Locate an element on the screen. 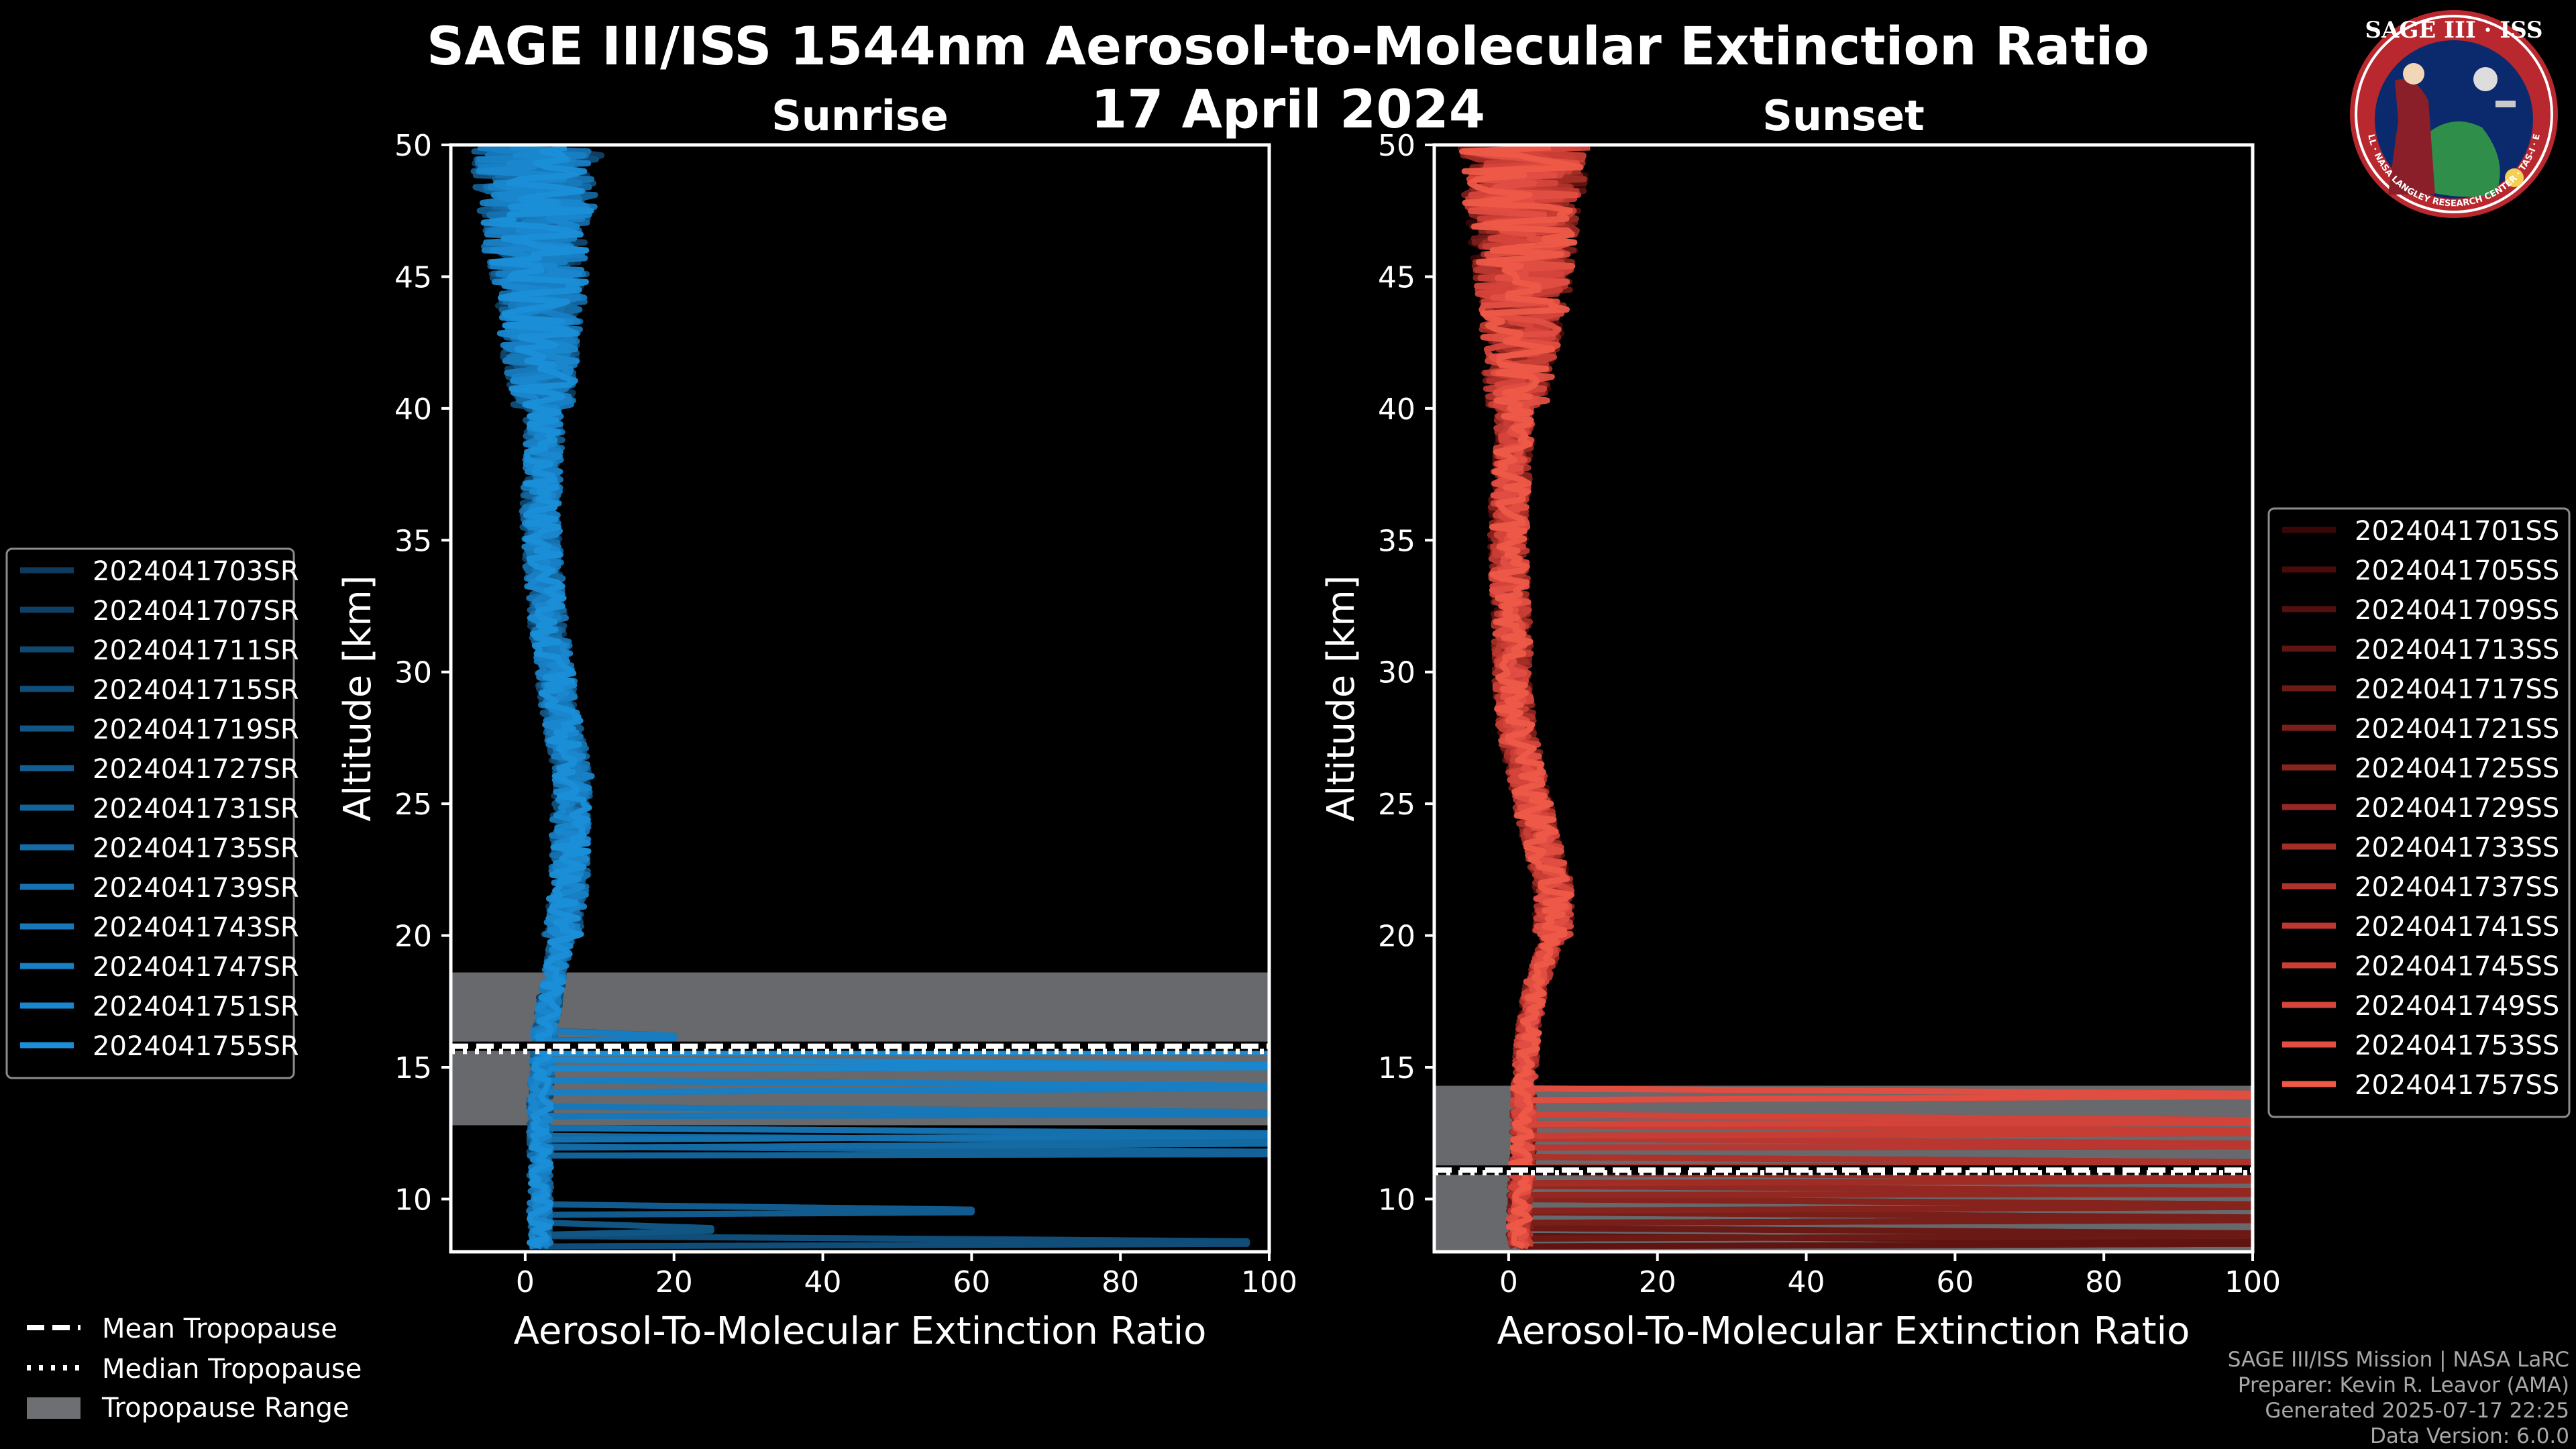 This screenshot has width=2576, height=1449. legend-label-2024041743SR: 2024041743SR is located at coordinates (196, 927).